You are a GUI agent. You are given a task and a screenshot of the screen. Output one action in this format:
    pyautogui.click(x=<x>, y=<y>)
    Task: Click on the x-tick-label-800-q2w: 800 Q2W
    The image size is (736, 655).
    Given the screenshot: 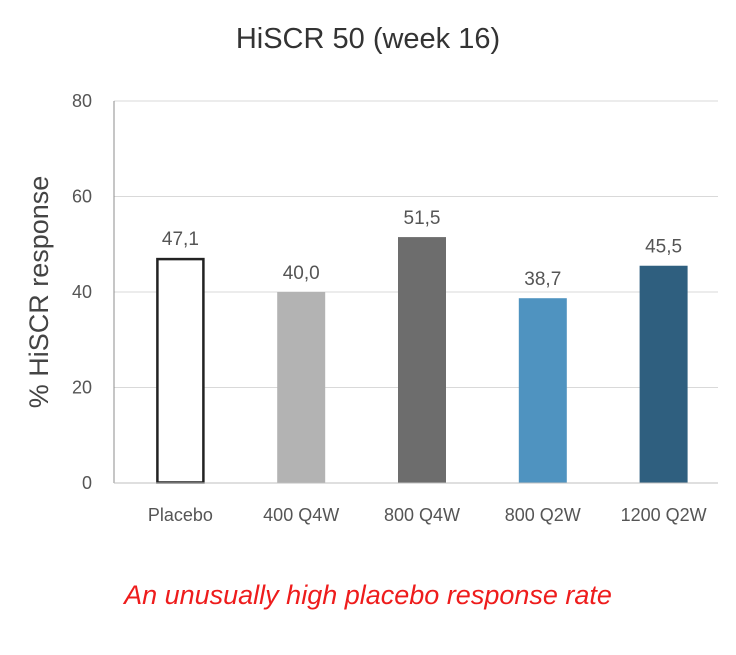 What is the action you would take?
    pyautogui.click(x=543, y=515)
    